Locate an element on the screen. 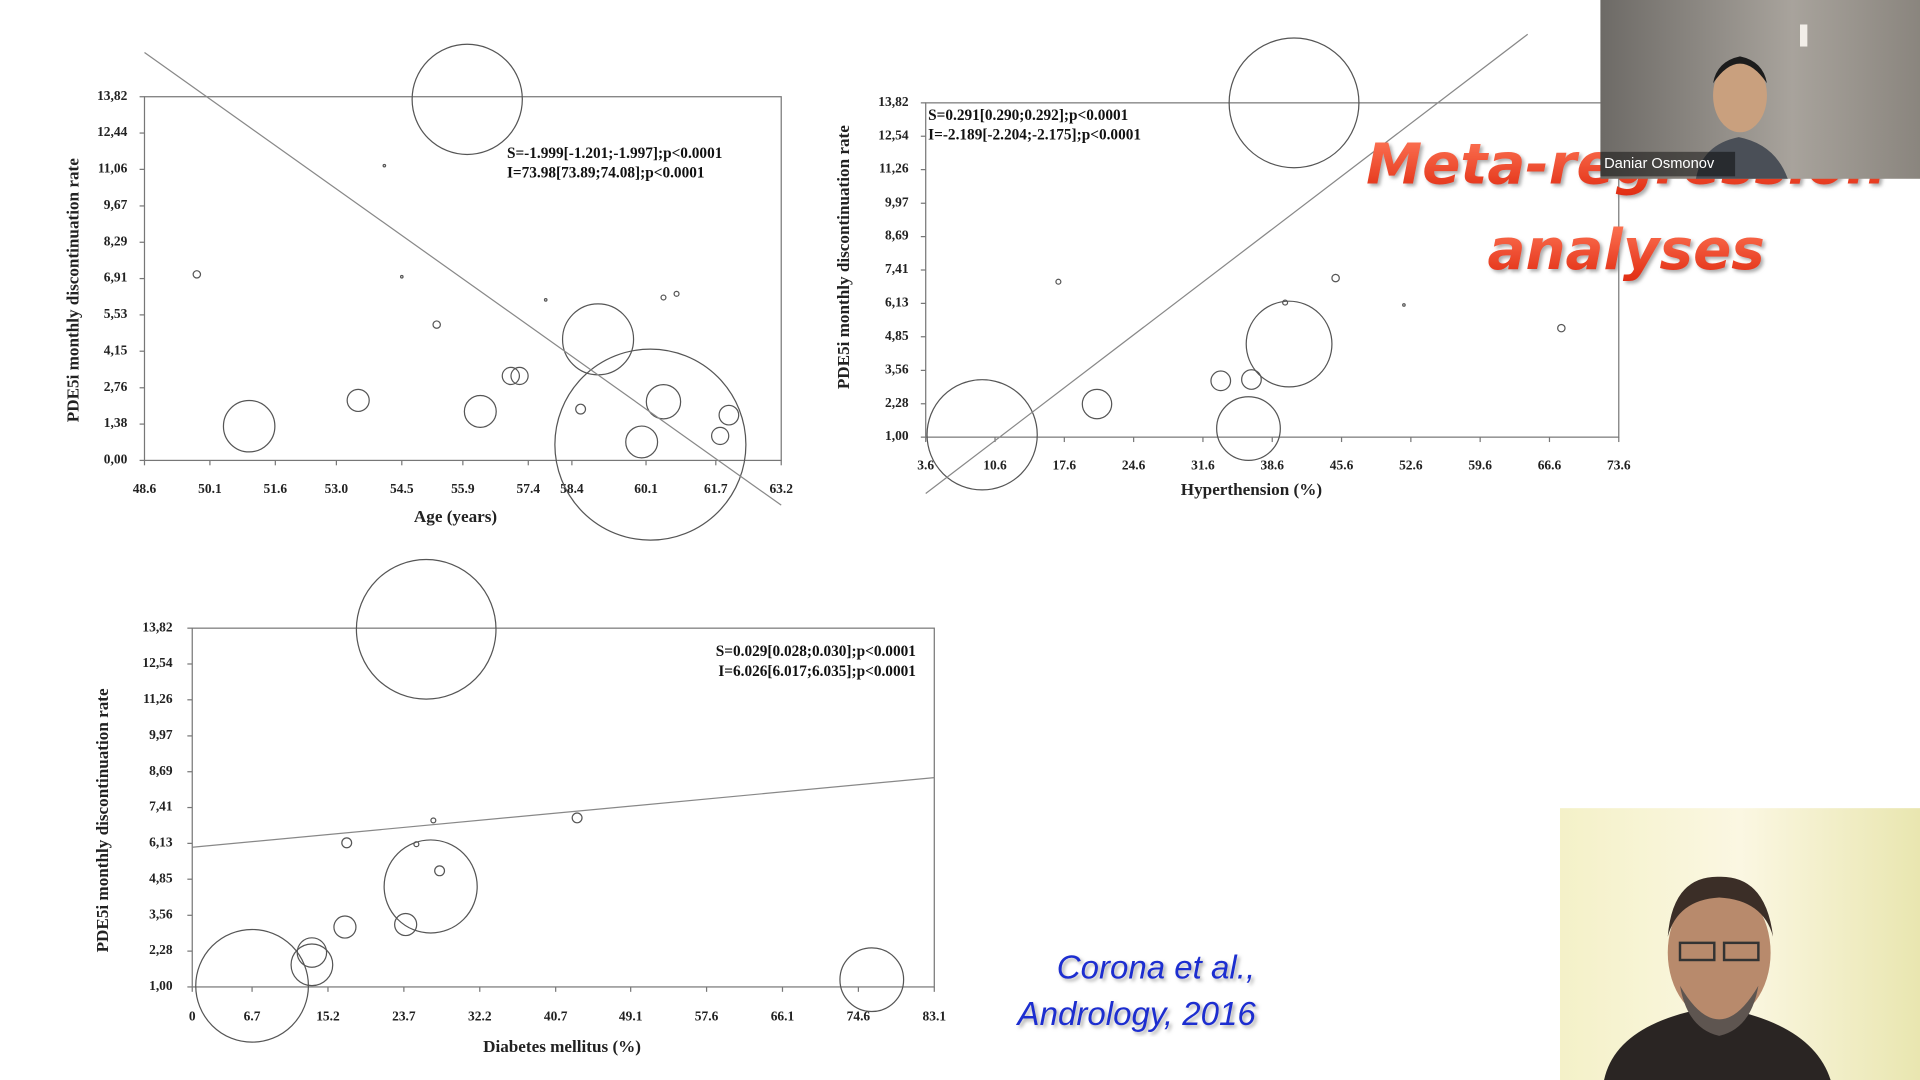 The width and height of the screenshot is (1920, 1080). y-tick-label: 1,38 is located at coordinates (116, 422).